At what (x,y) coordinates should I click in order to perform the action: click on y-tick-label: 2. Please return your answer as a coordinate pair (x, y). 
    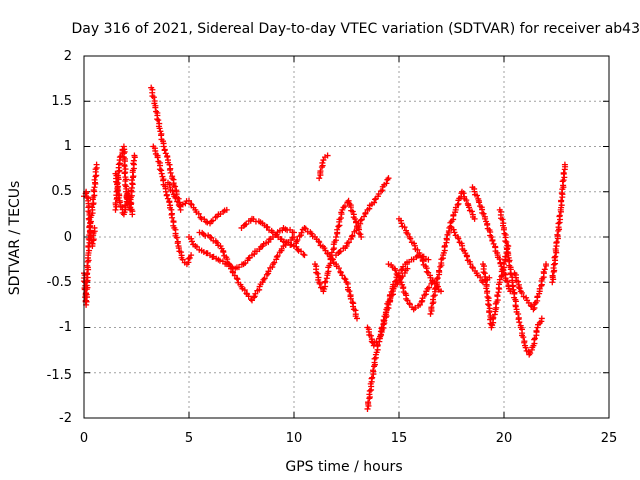
    Looking at the image, I should click on (68, 56).